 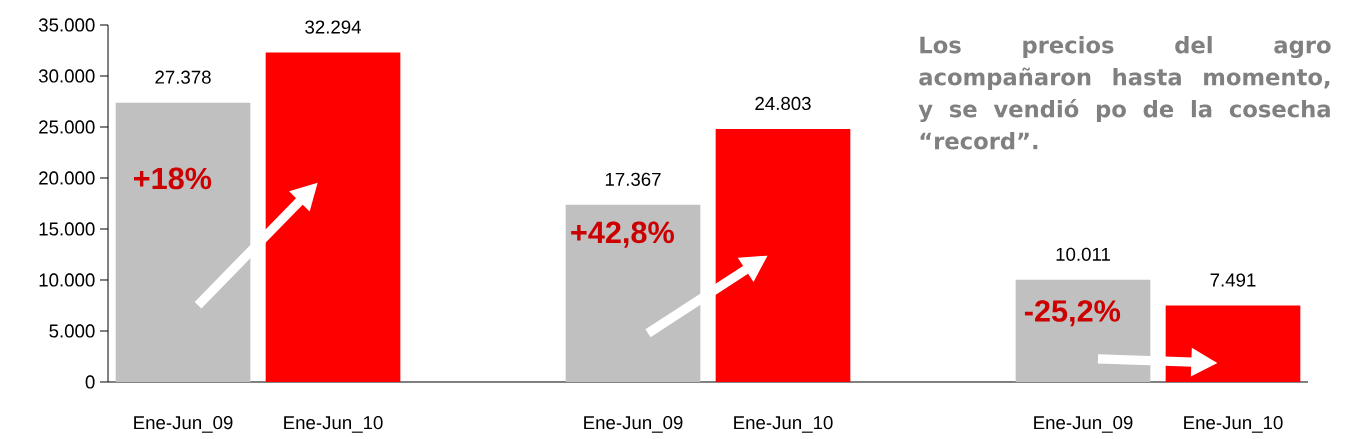 What do you see at coordinates (1083, 254) in the screenshot?
I see `data-label: 10.011` at bounding box center [1083, 254].